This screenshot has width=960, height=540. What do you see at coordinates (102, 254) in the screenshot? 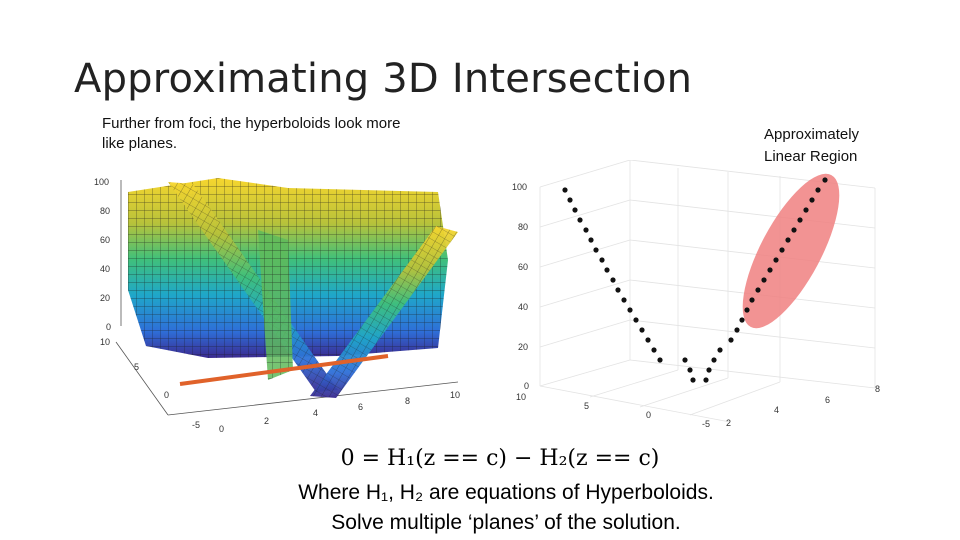
I see `left-z-ticks: 100 80 60 40 20 0` at bounding box center [102, 254].